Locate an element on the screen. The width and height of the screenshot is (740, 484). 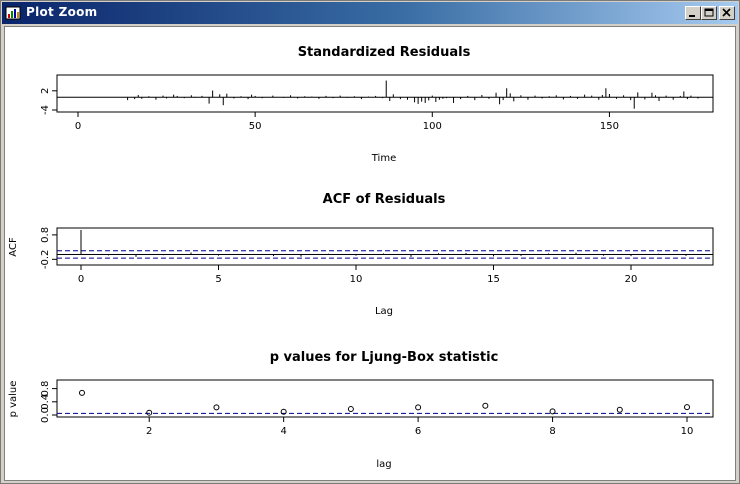
y-tick-label: -4 is located at coordinates (45, 110).